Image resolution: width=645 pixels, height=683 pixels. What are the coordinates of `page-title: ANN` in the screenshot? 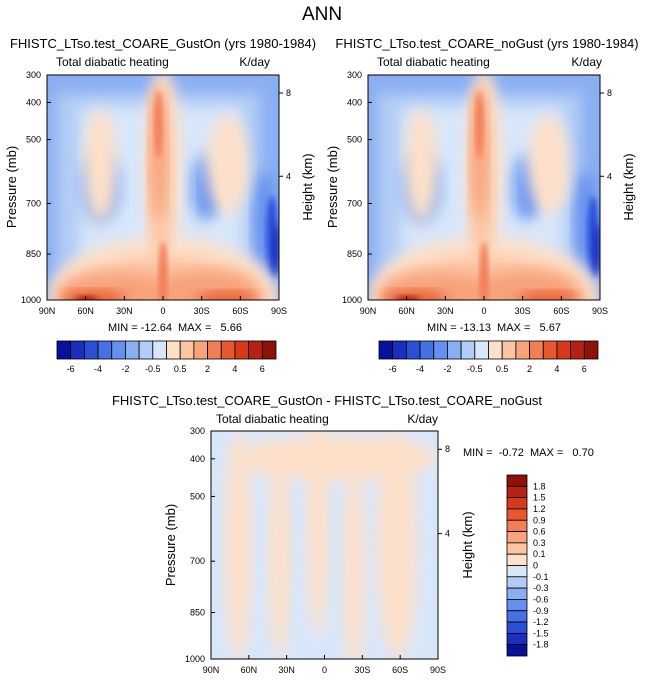 It's located at (322, 14).